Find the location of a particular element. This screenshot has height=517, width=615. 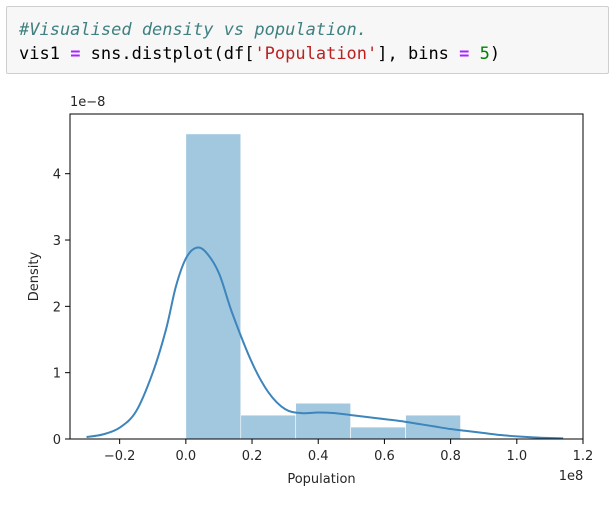

code-operator-eq: = is located at coordinates (464, 54).